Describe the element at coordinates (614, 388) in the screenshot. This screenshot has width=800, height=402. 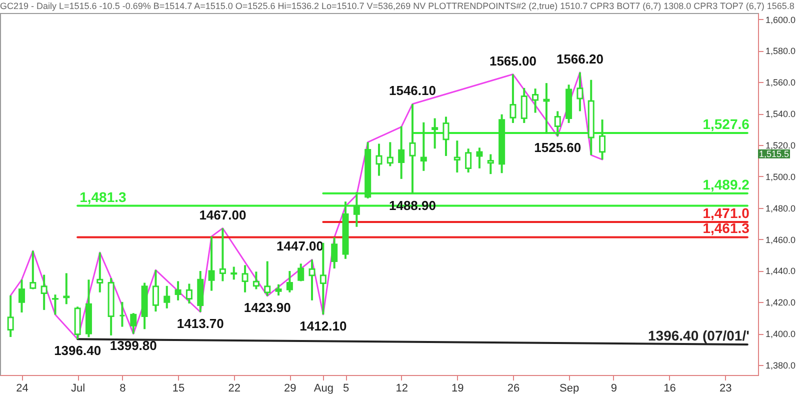
I see `x-tick-label: 9` at that location.